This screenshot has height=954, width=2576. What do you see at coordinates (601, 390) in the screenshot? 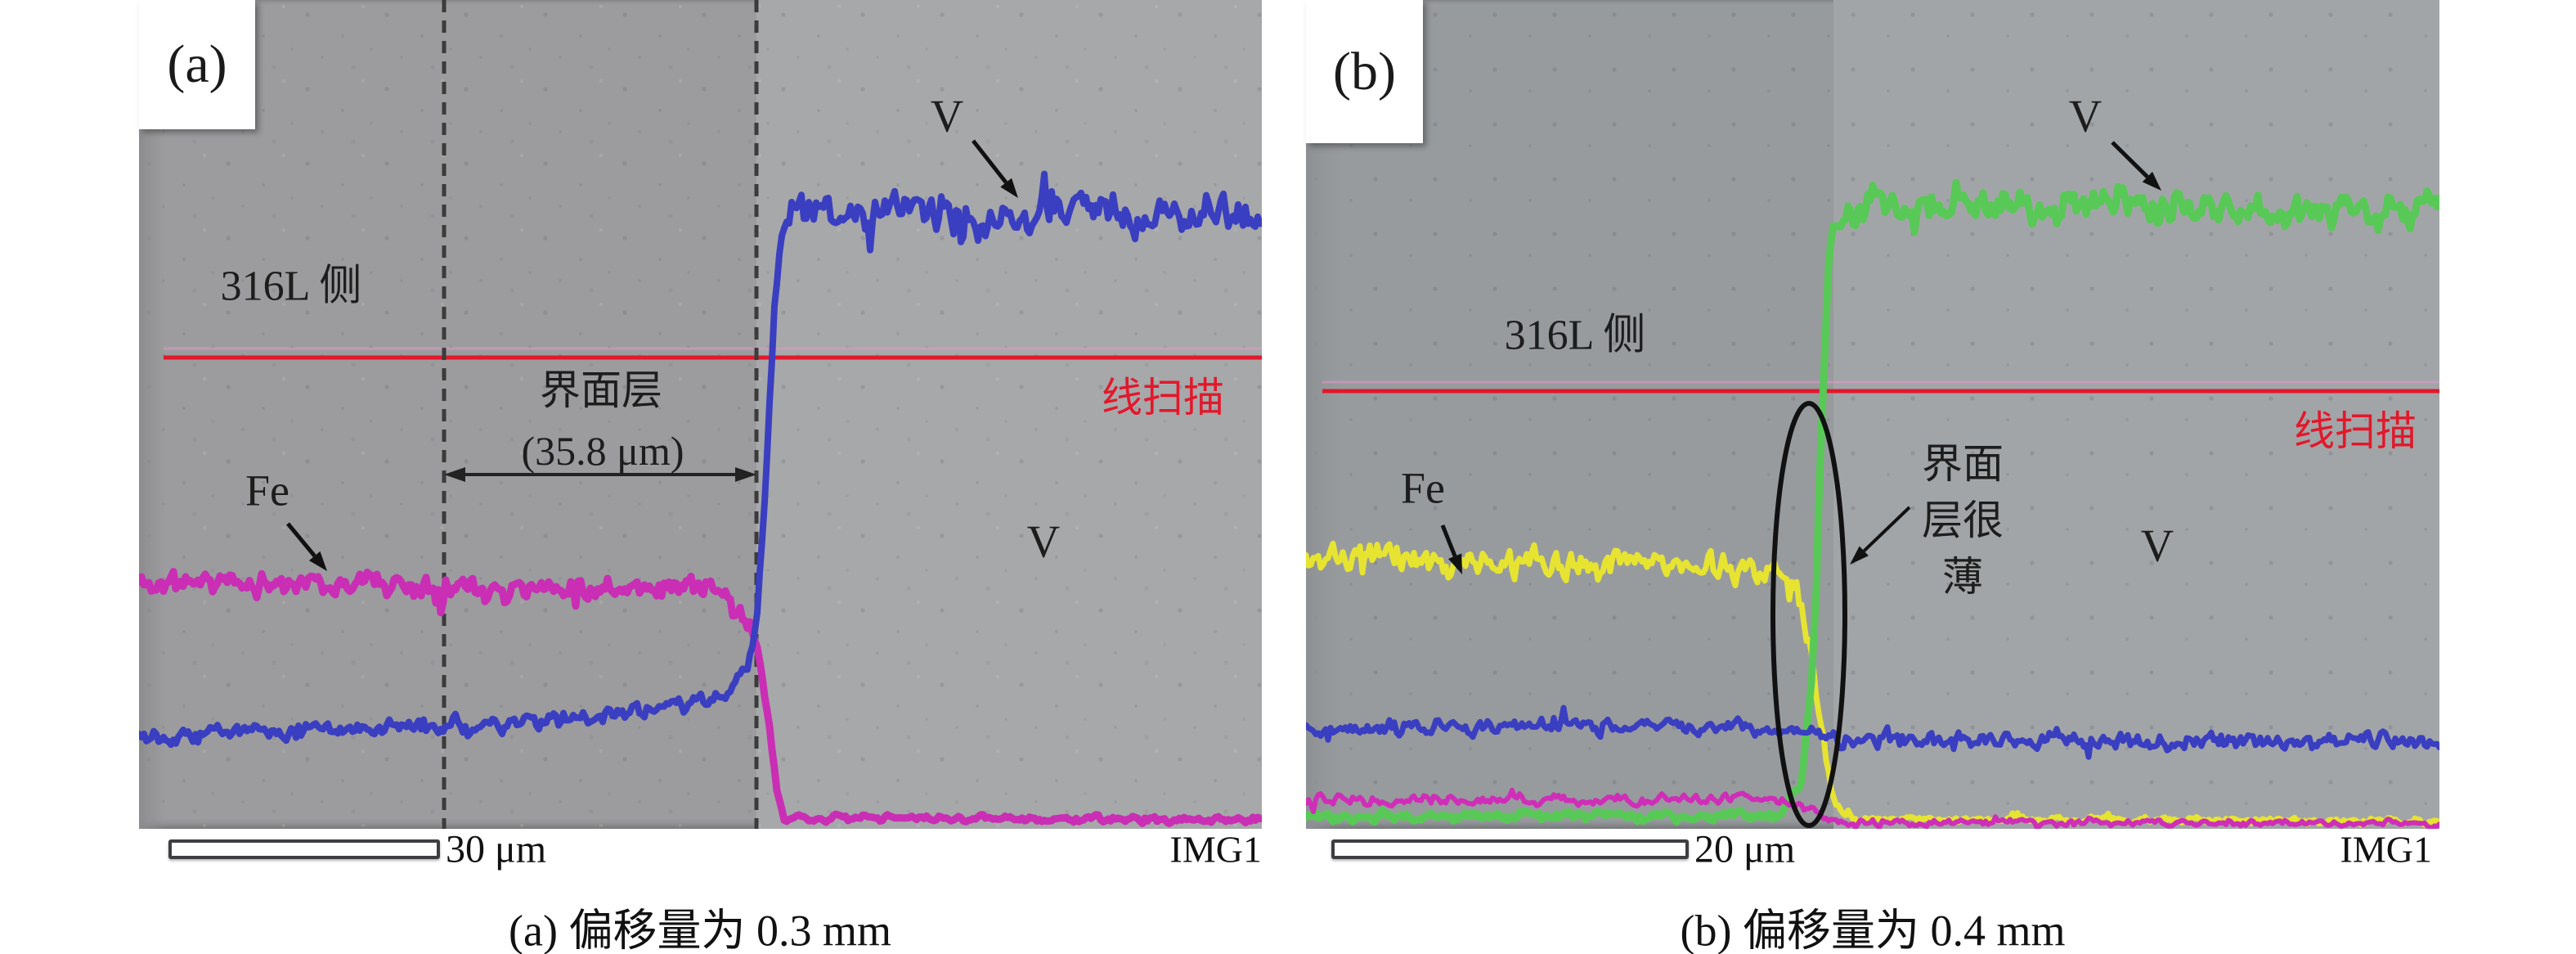
I see `interface-layer-label: 界面层` at bounding box center [601, 390].